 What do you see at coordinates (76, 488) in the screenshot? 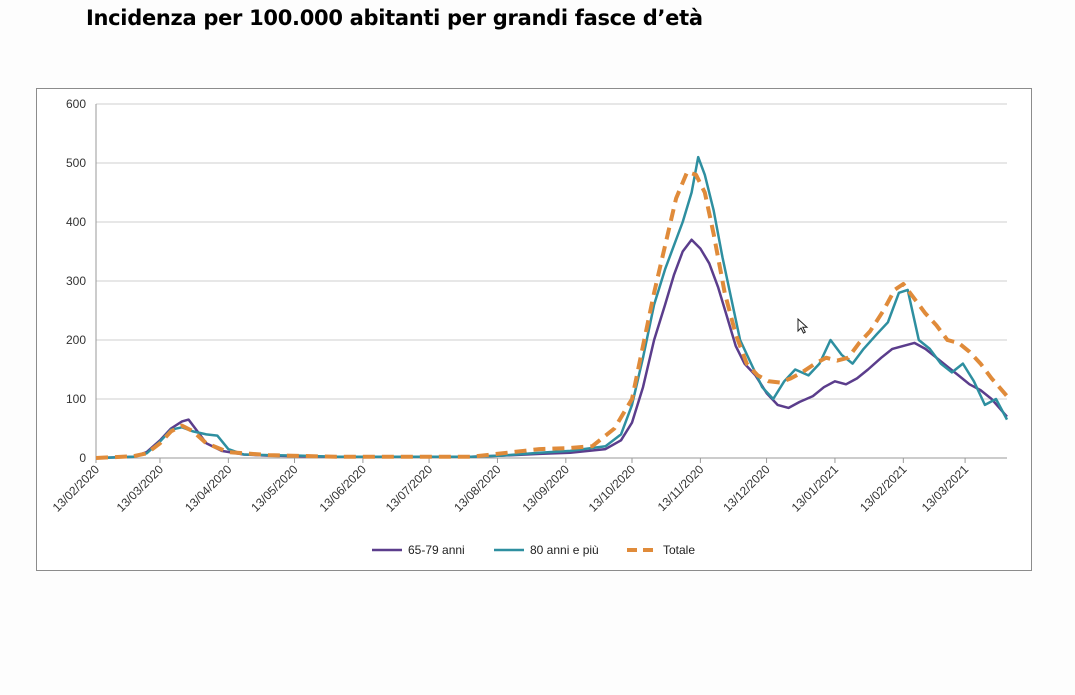
I see `x-tick-label: 13/02/2020` at bounding box center [76, 488].